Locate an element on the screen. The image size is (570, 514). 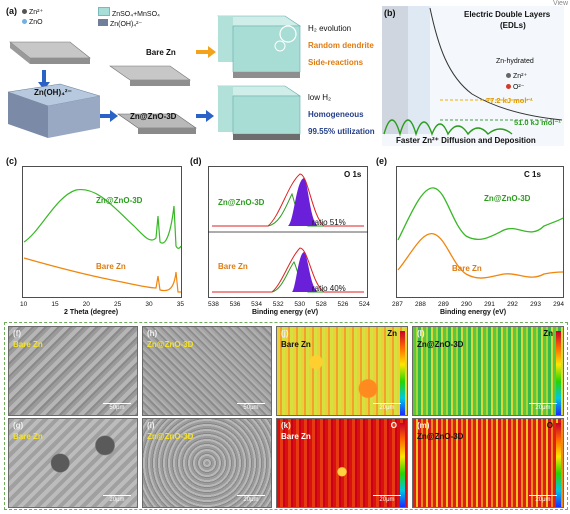
sem-image-g: (g) Bare Zn 20μm is located at coordinates (73, 463).